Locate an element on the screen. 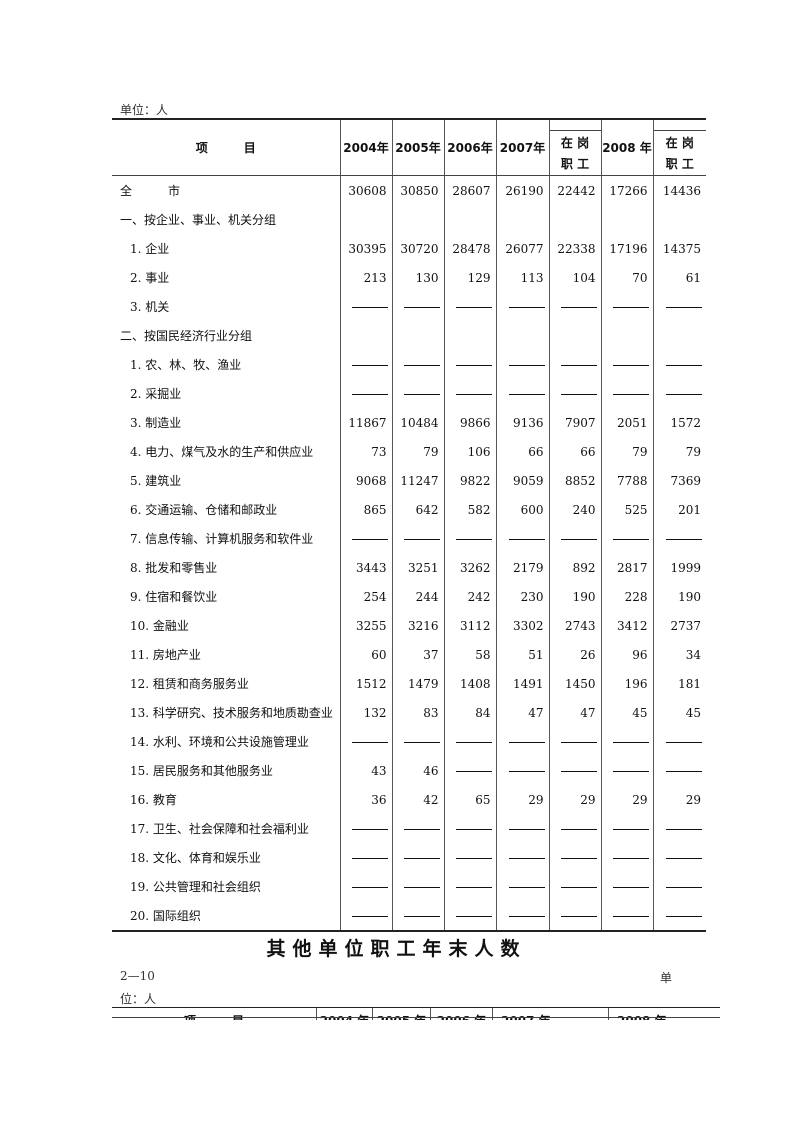 The height and width of the screenshot is (1122, 793). value-cell: 130 is located at coordinates (417, 277).